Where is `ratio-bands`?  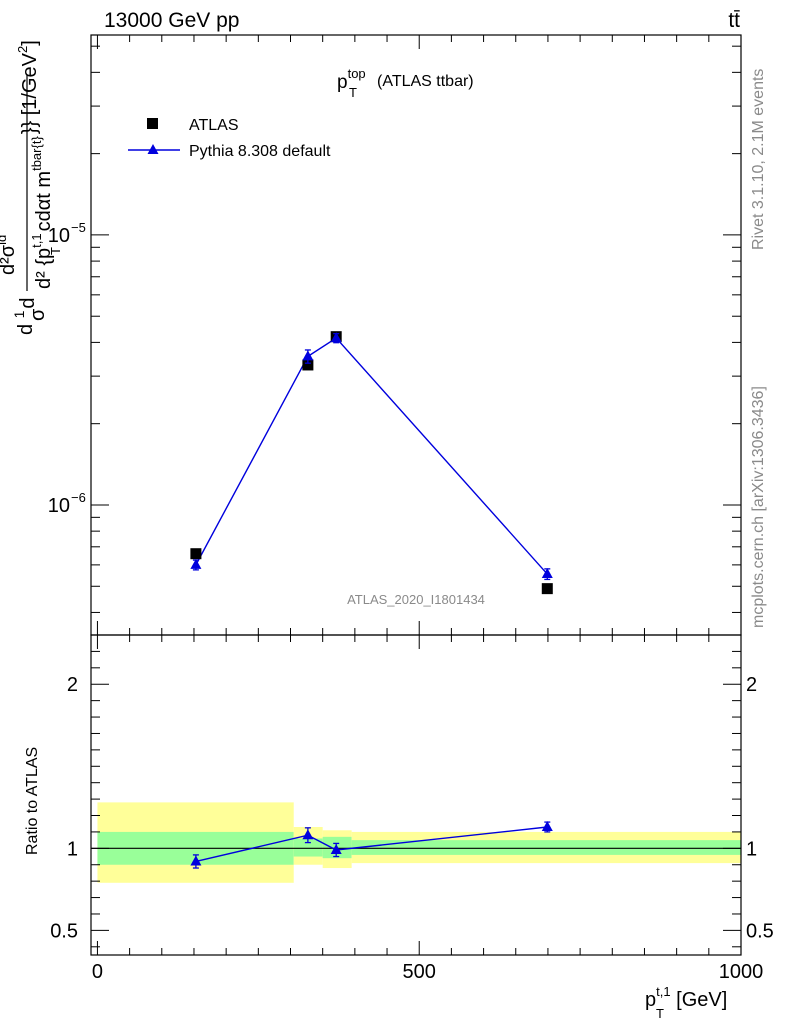 ratio-bands is located at coordinates (419, 842).